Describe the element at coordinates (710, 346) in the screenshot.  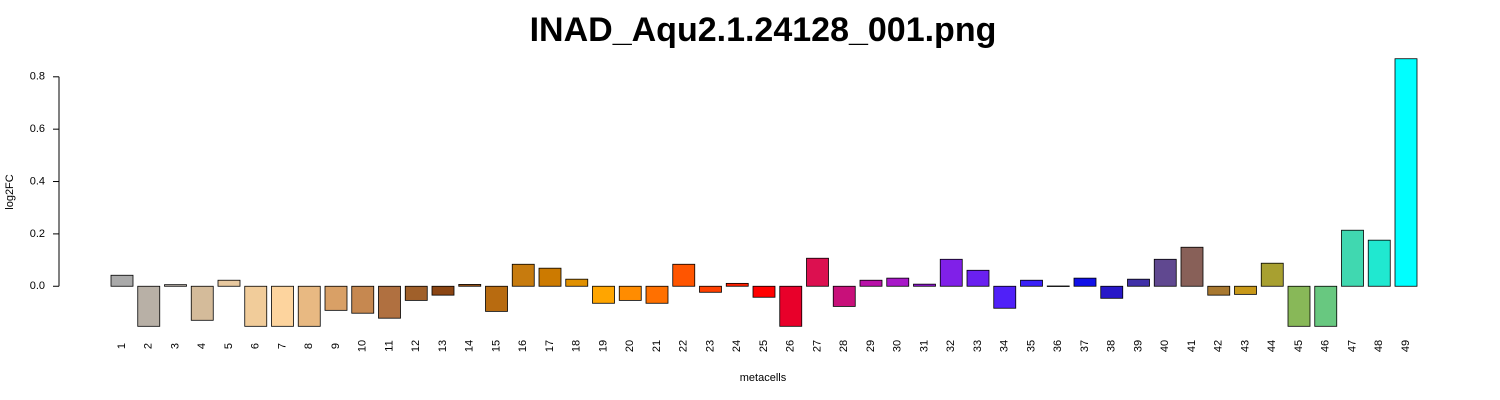
I see `x-tick-label: 23` at that location.